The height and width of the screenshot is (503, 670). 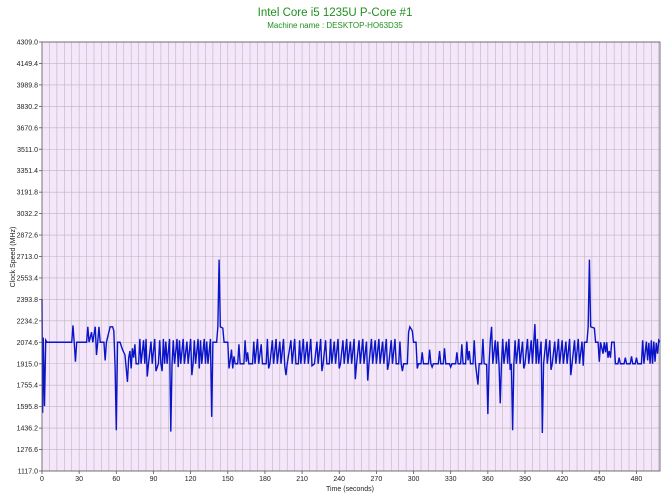 What do you see at coordinates (191, 479) in the screenshot?
I see `x-tick-label: 120` at bounding box center [191, 479].